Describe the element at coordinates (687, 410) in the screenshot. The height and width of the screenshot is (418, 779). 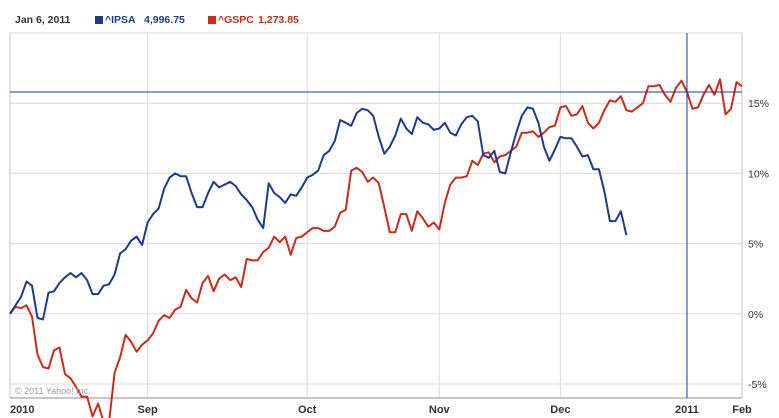
I see `x-tick-label-2011: 2011` at that location.